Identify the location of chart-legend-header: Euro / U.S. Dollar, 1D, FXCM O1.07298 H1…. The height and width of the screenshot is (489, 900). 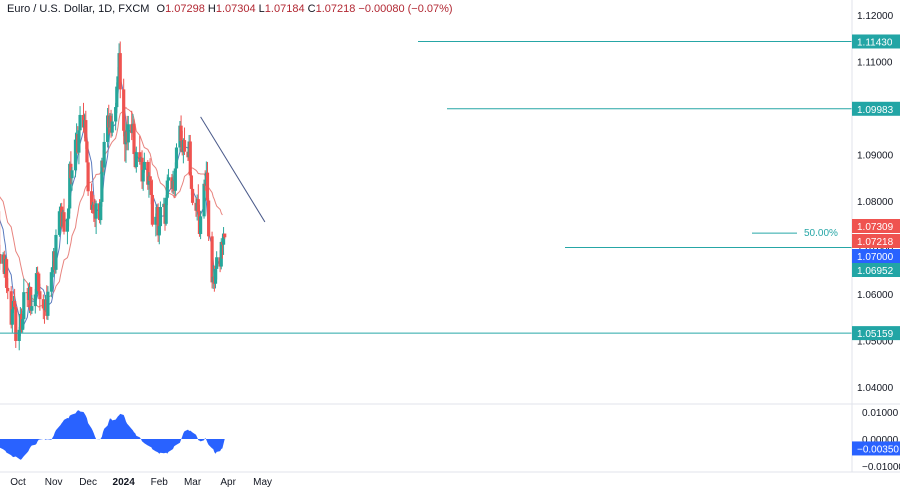
(230, 9).